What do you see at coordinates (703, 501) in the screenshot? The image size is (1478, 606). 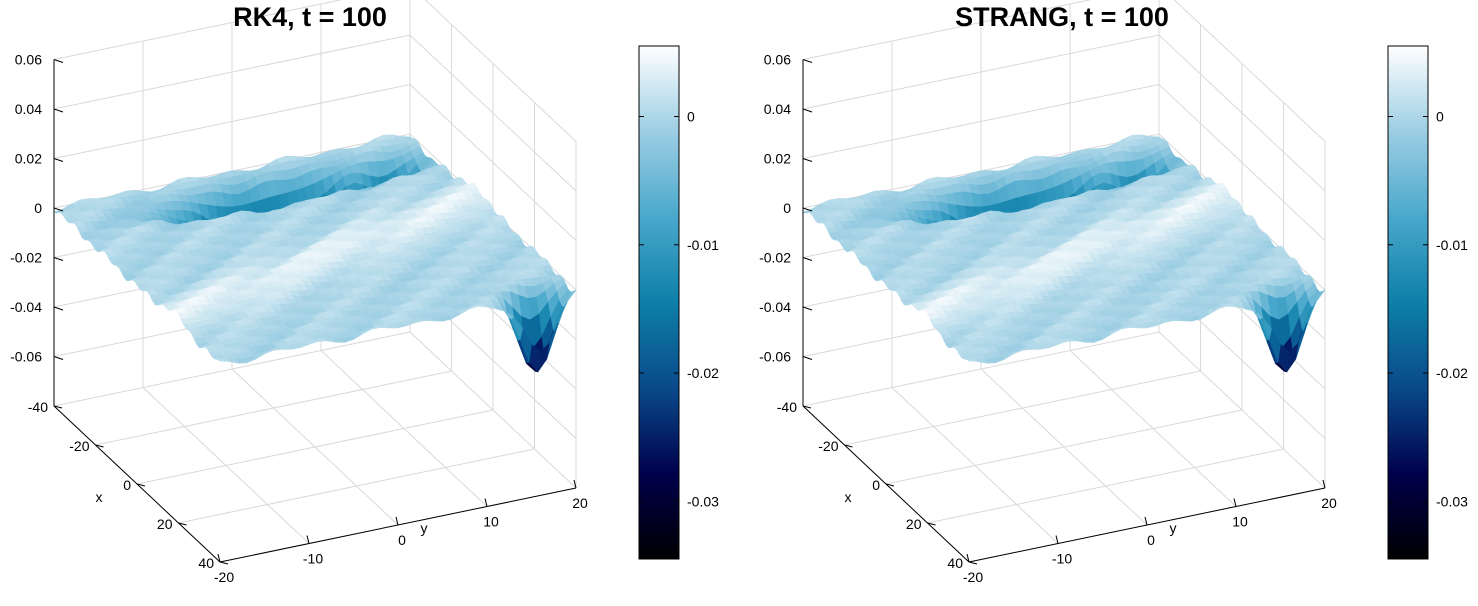 I see `colorbar-tick-label: -0.03` at bounding box center [703, 501].